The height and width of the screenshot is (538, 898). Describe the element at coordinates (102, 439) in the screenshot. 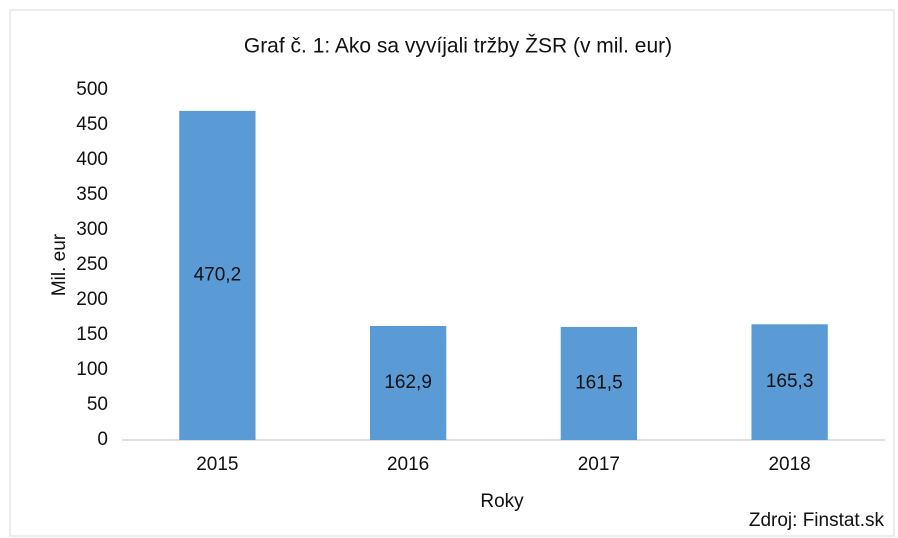

I see `y-tick-label: 0` at that location.